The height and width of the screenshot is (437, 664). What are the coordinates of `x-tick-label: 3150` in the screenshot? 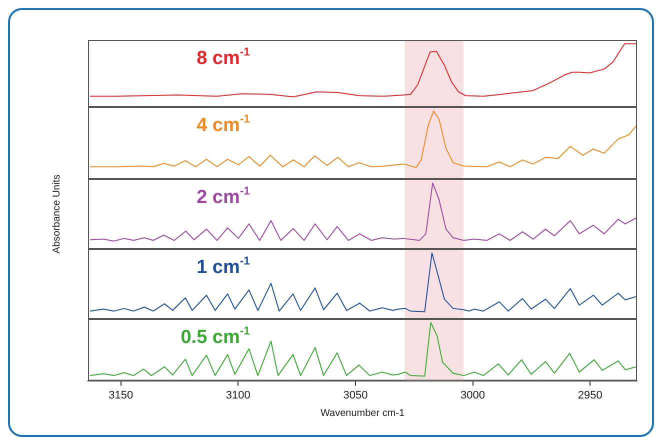 It's located at (121, 395).